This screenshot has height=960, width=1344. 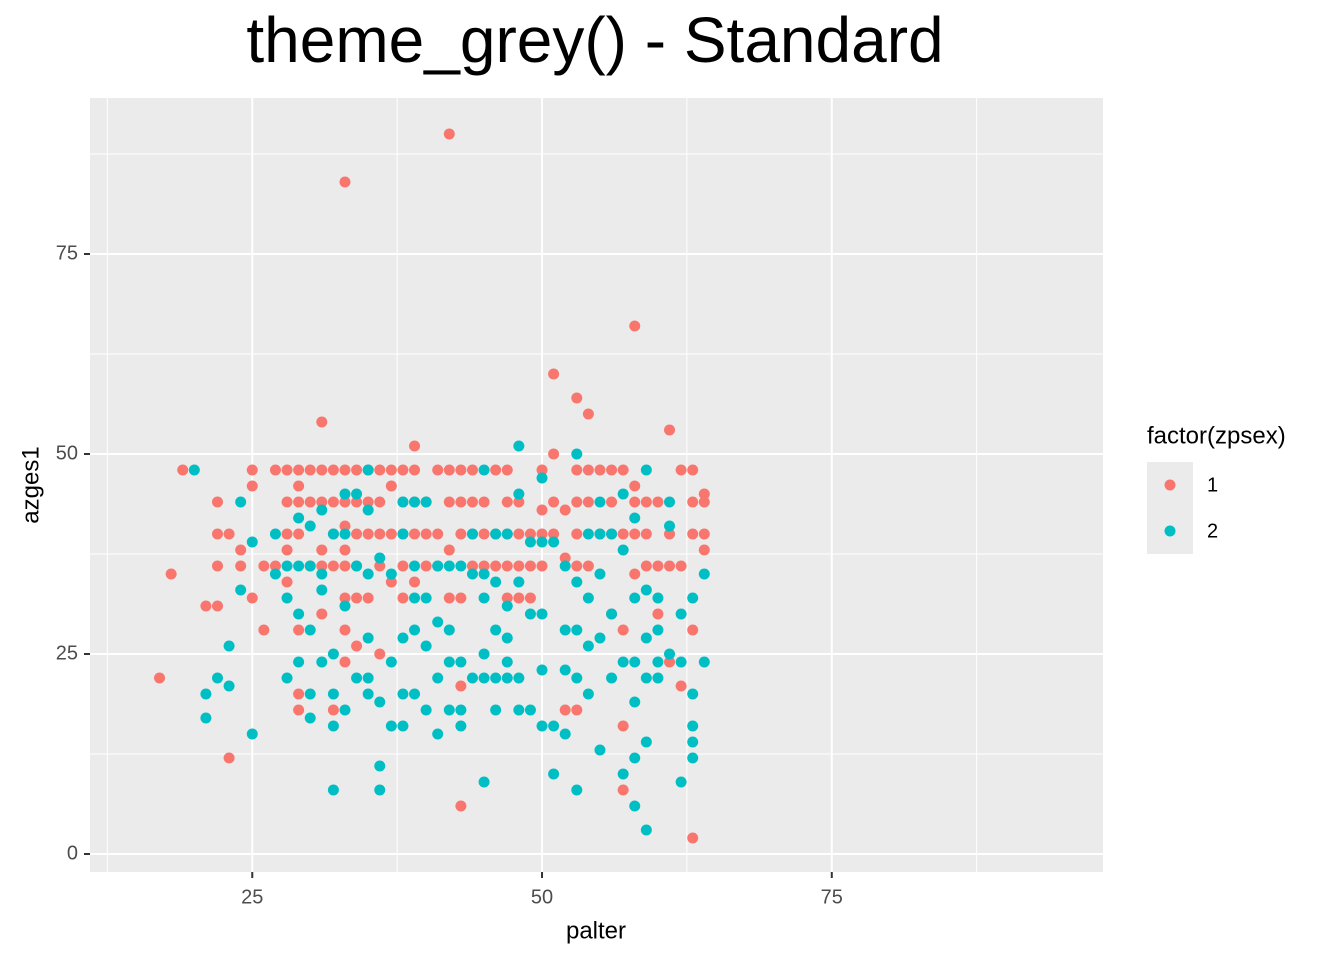 What do you see at coordinates (594, 40) in the screenshot?
I see `chart-title: theme_grey() - Standard` at bounding box center [594, 40].